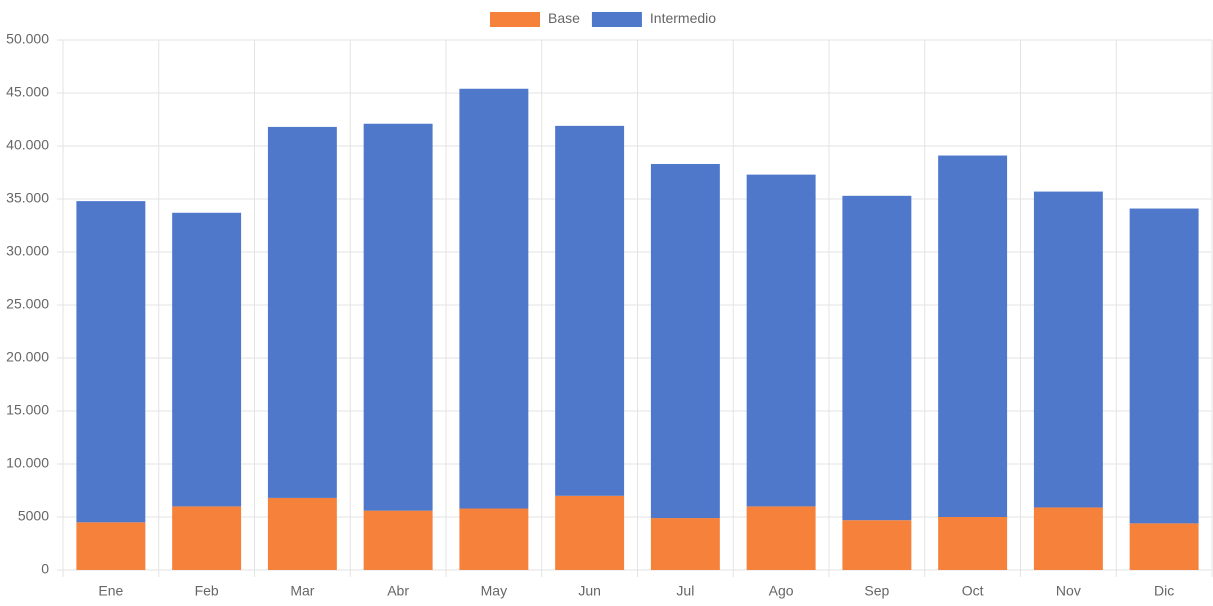 Image resolution: width=1213 pixels, height=606 pixels. I want to click on x-tick-label: Dic, so click(1164, 591).